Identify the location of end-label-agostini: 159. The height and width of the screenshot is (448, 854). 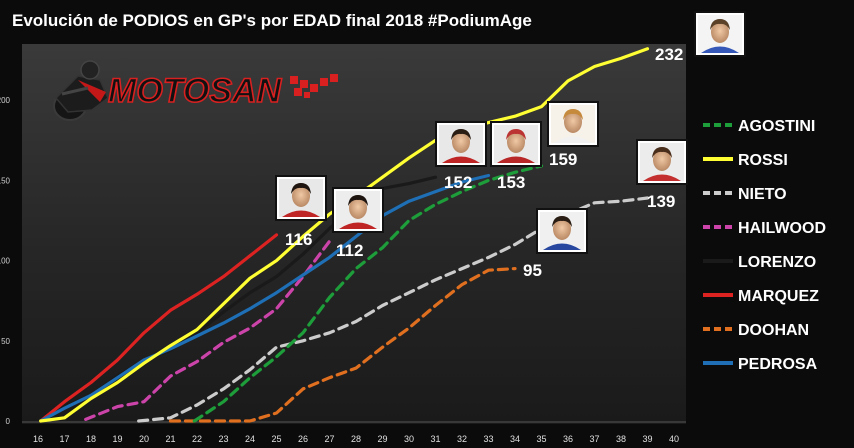
(563, 159).